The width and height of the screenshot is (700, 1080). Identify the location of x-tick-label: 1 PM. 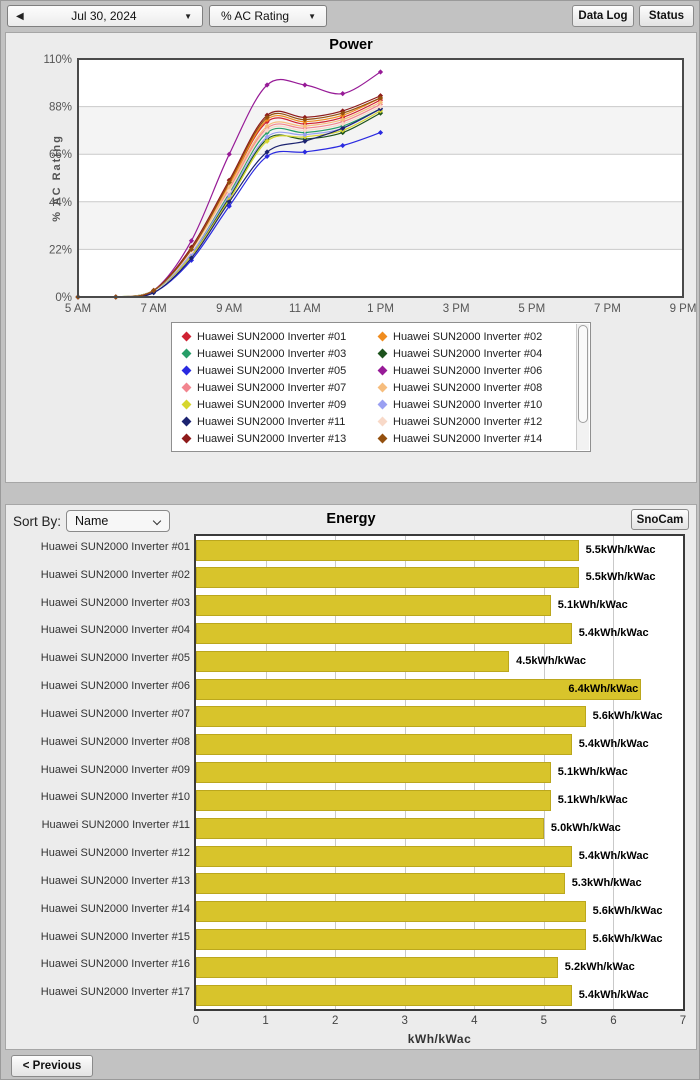
(380, 309).